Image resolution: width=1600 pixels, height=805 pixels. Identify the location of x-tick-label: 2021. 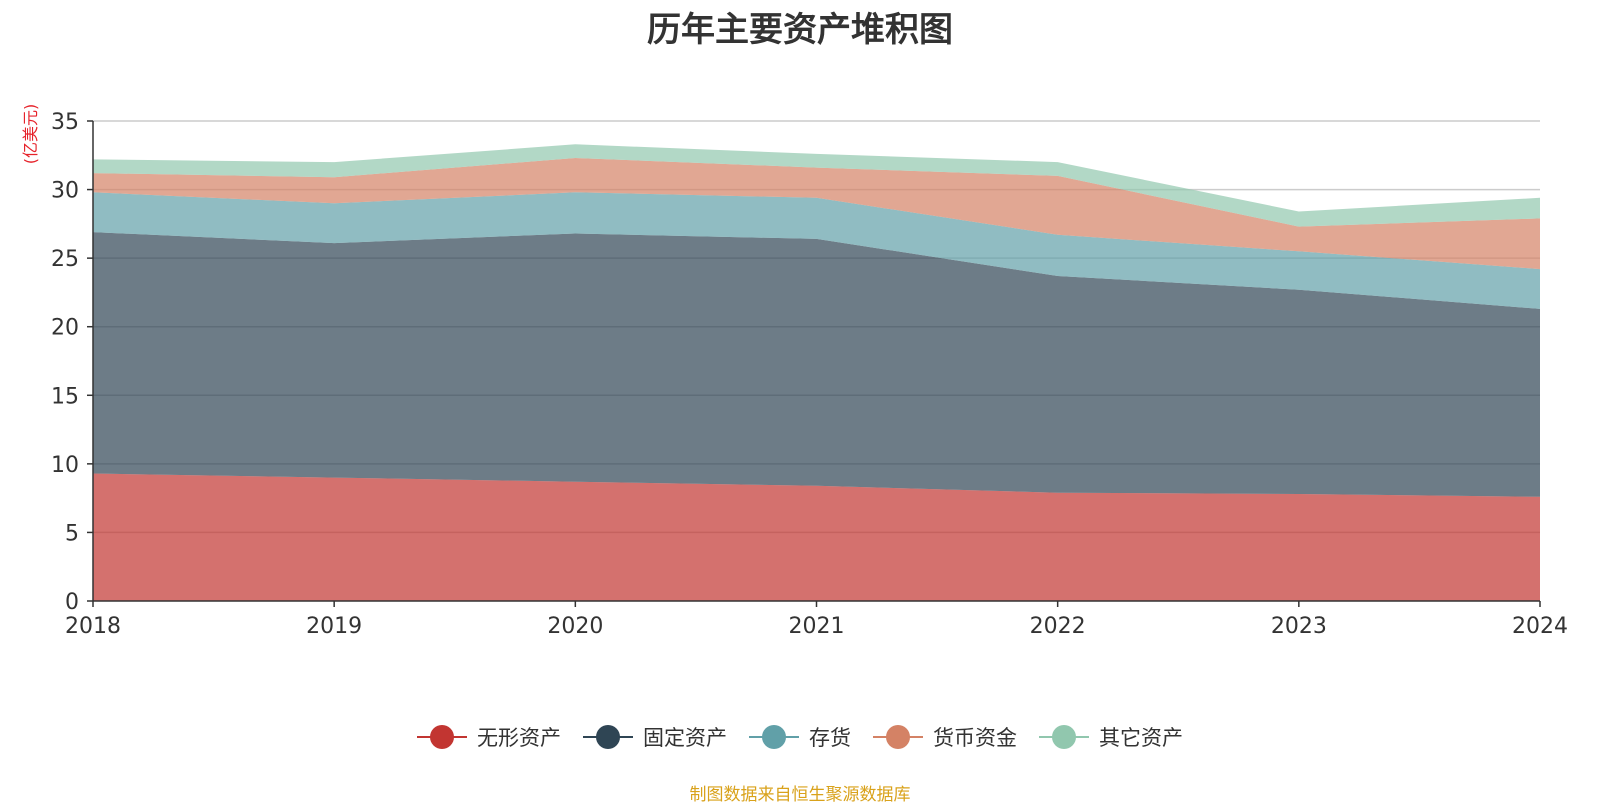
(817, 626).